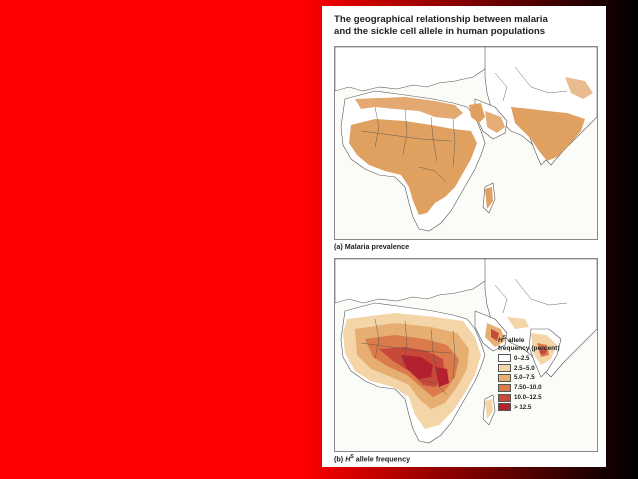 Image resolution: width=638 pixels, height=479 pixels. I want to click on legend-label: > 12.5, so click(523, 407).